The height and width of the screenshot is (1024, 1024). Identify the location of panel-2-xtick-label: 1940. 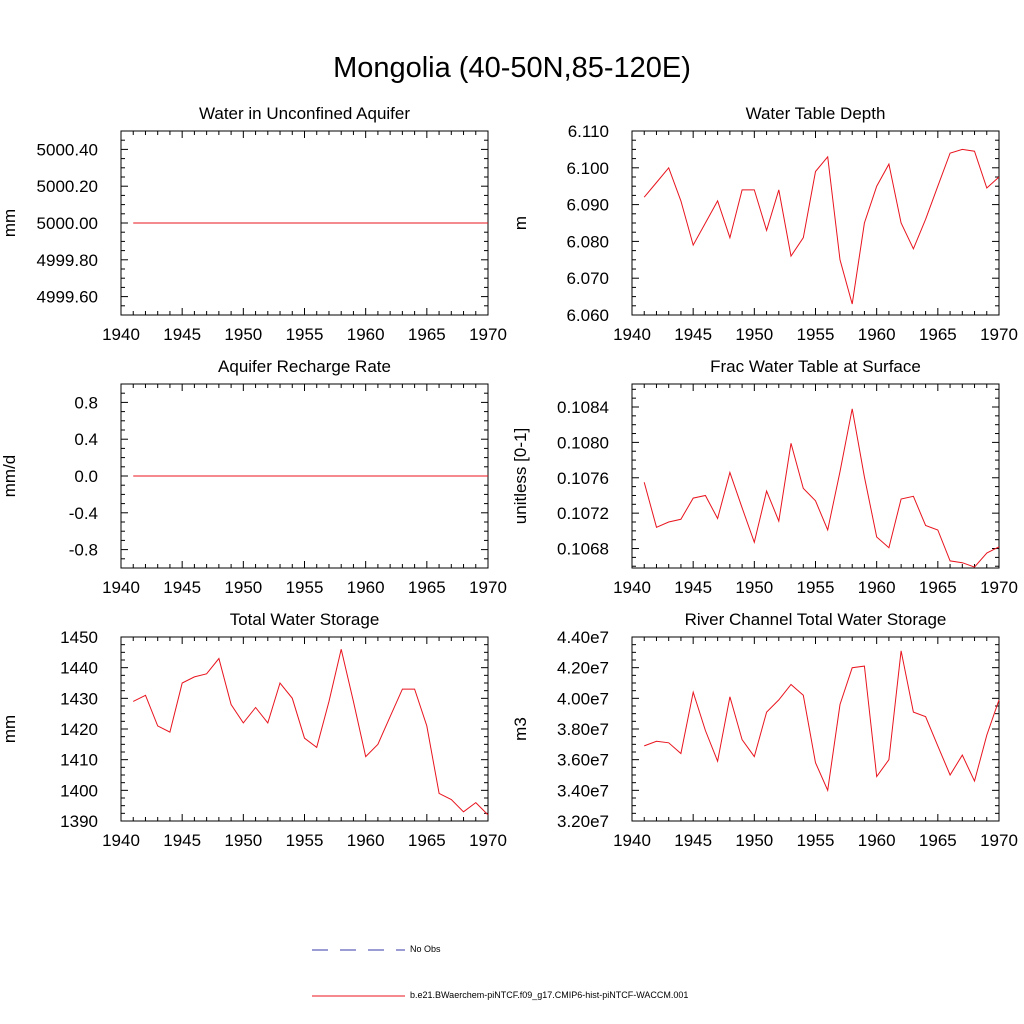
(121, 587).